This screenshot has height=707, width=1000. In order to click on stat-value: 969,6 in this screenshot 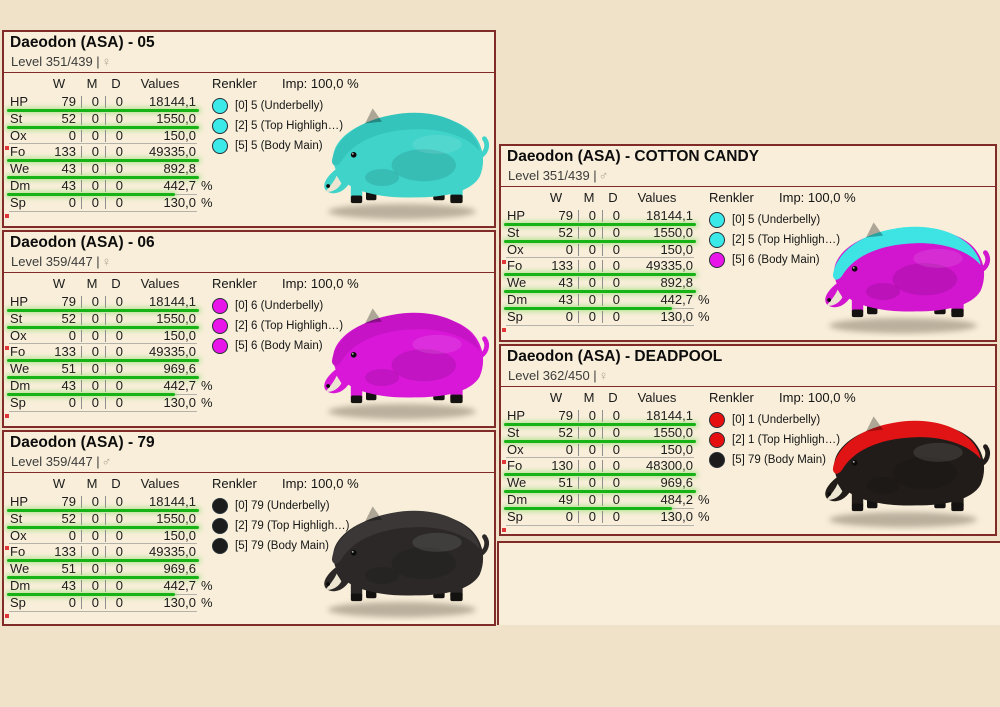, I will do `click(179, 369)`.